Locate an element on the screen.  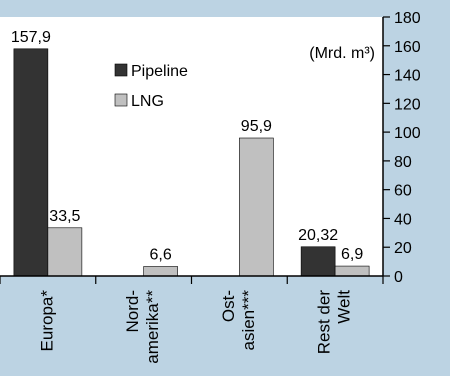
y-tick-label: 20 is located at coordinates (403, 248).